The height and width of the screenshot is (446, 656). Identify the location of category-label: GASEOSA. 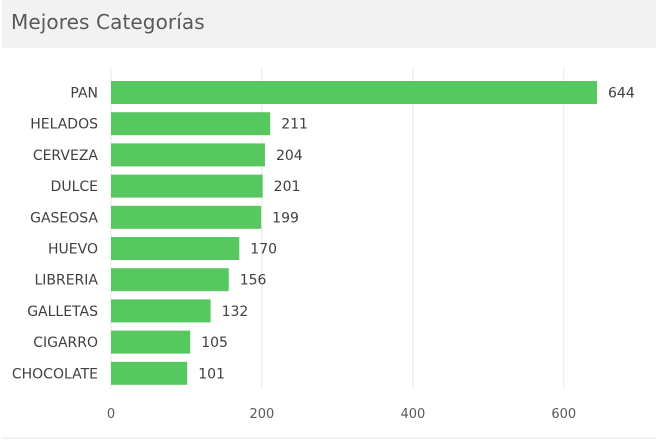
(64, 218).